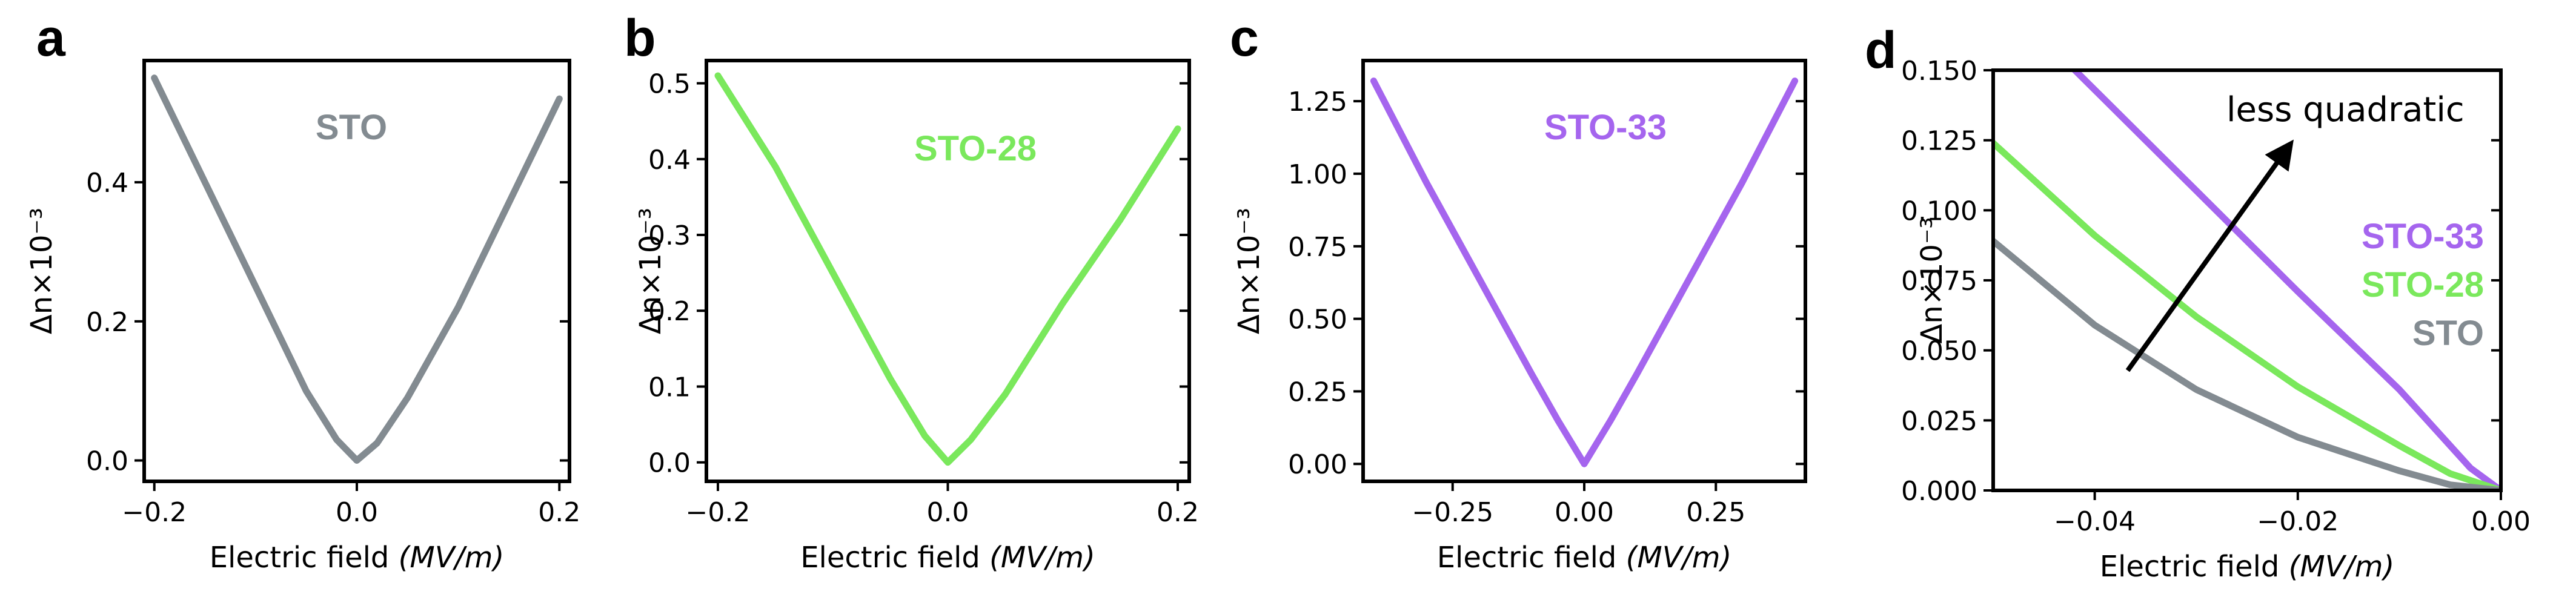 The height and width of the screenshot is (600, 2576). Describe the element at coordinates (1939, 421) in the screenshot. I see `y-tick-label: 0.025` at that location.